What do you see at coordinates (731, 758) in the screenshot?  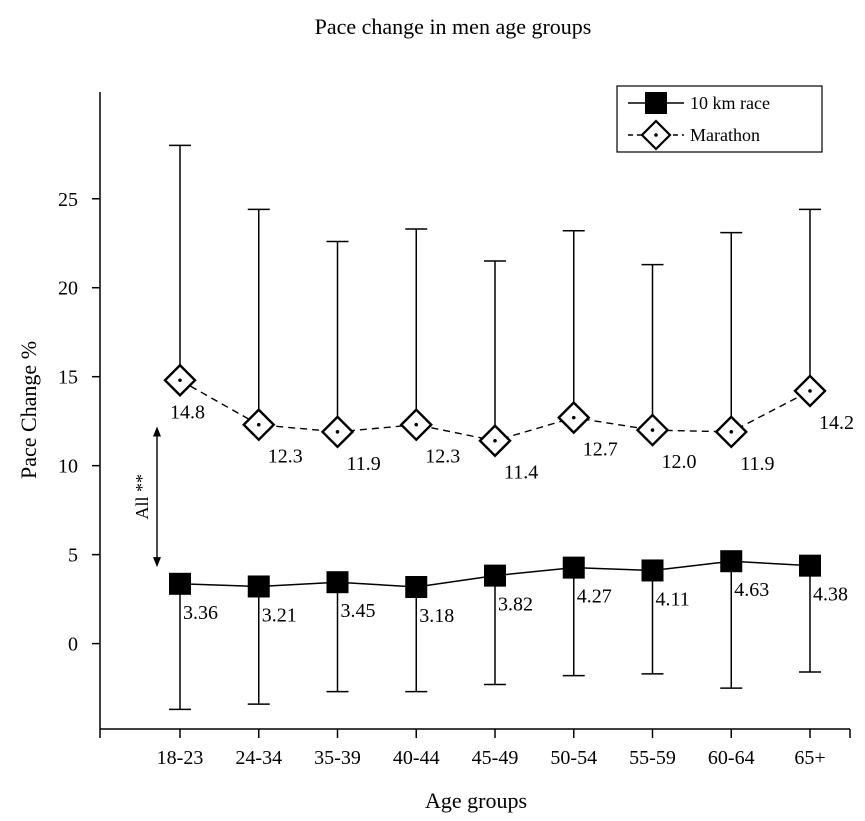 I see `x-tick-label: 60-64` at bounding box center [731, 758].